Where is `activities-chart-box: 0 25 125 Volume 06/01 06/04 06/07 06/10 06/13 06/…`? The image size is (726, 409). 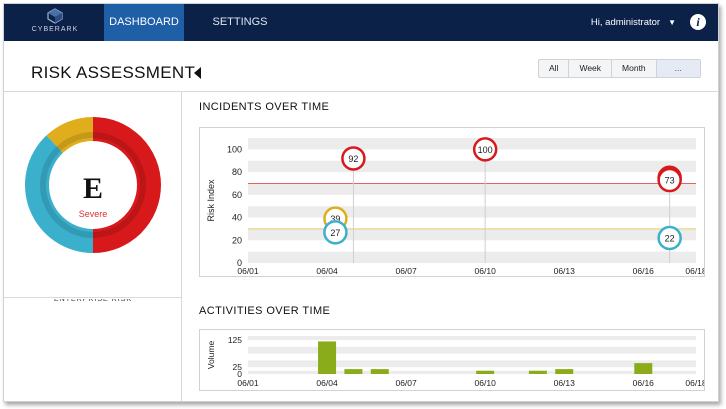 activities-chart-box: 0 25 125 Volume 06/01 06/04 06/07 06/10 06/13 06/… is located at coordinates (453, 360).